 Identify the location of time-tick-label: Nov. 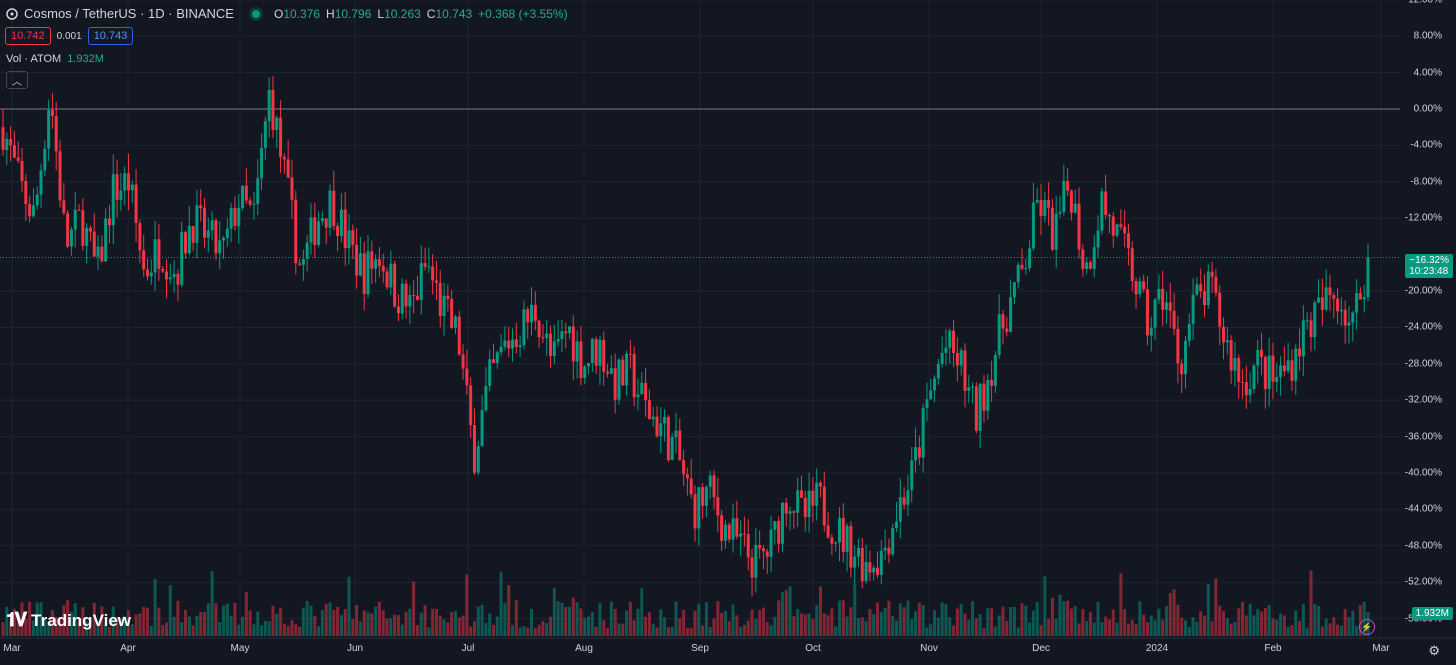
(929, 648).